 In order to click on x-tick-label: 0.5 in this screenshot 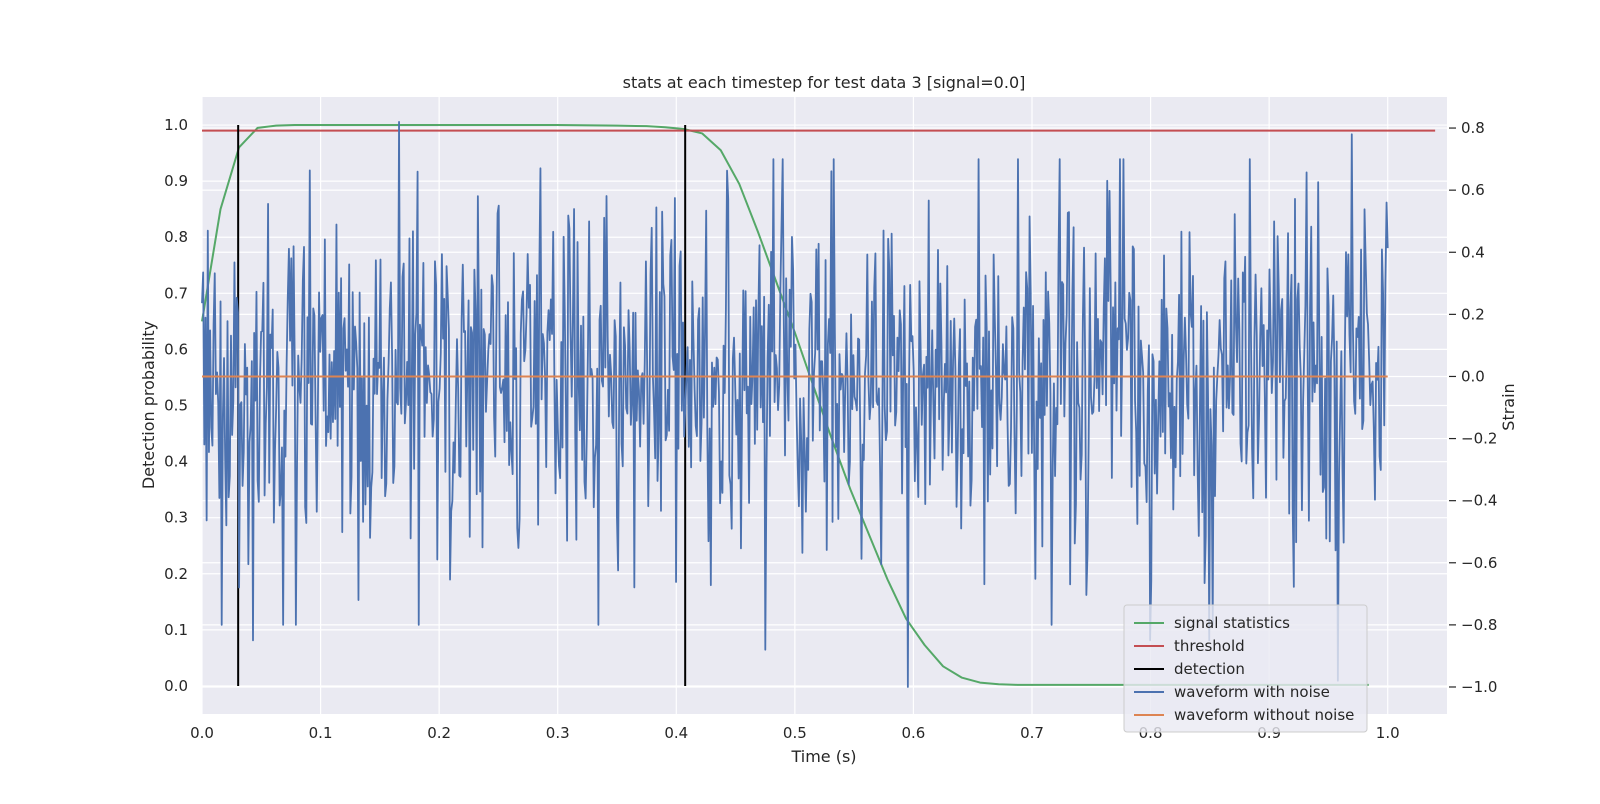, I will do `click(795, 733)`.